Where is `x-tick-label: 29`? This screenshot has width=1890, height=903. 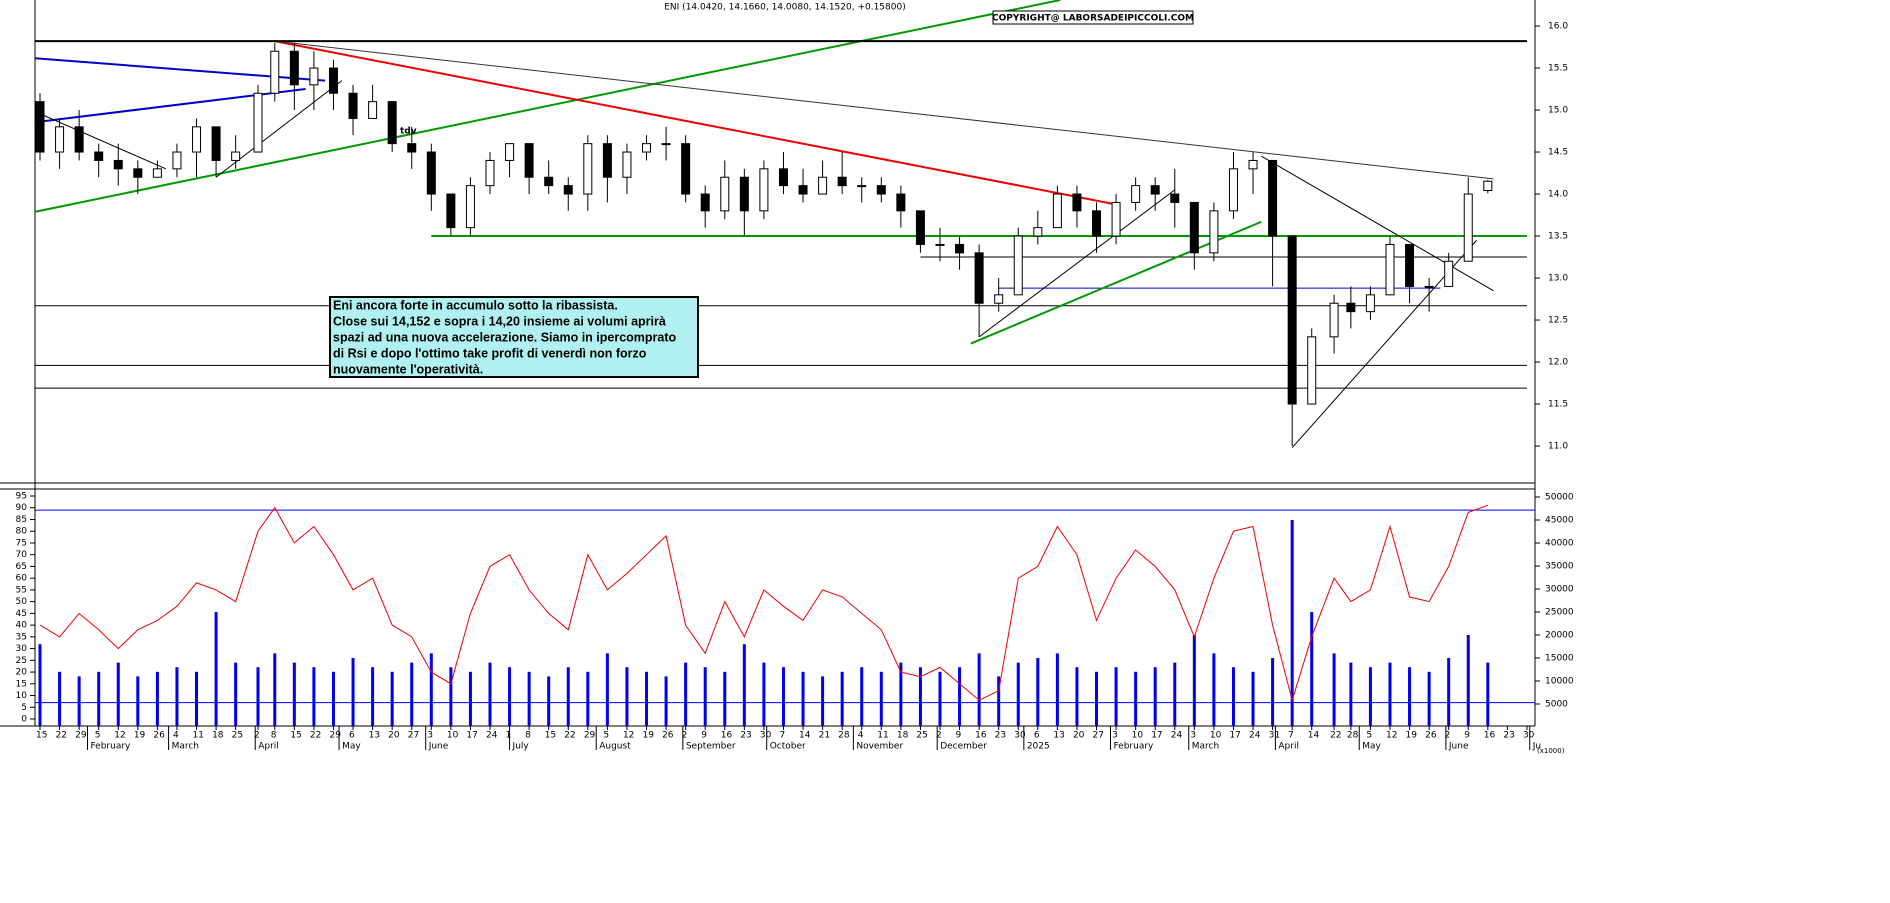 x-tick-label: 29 is located at coordinates (590, 736).